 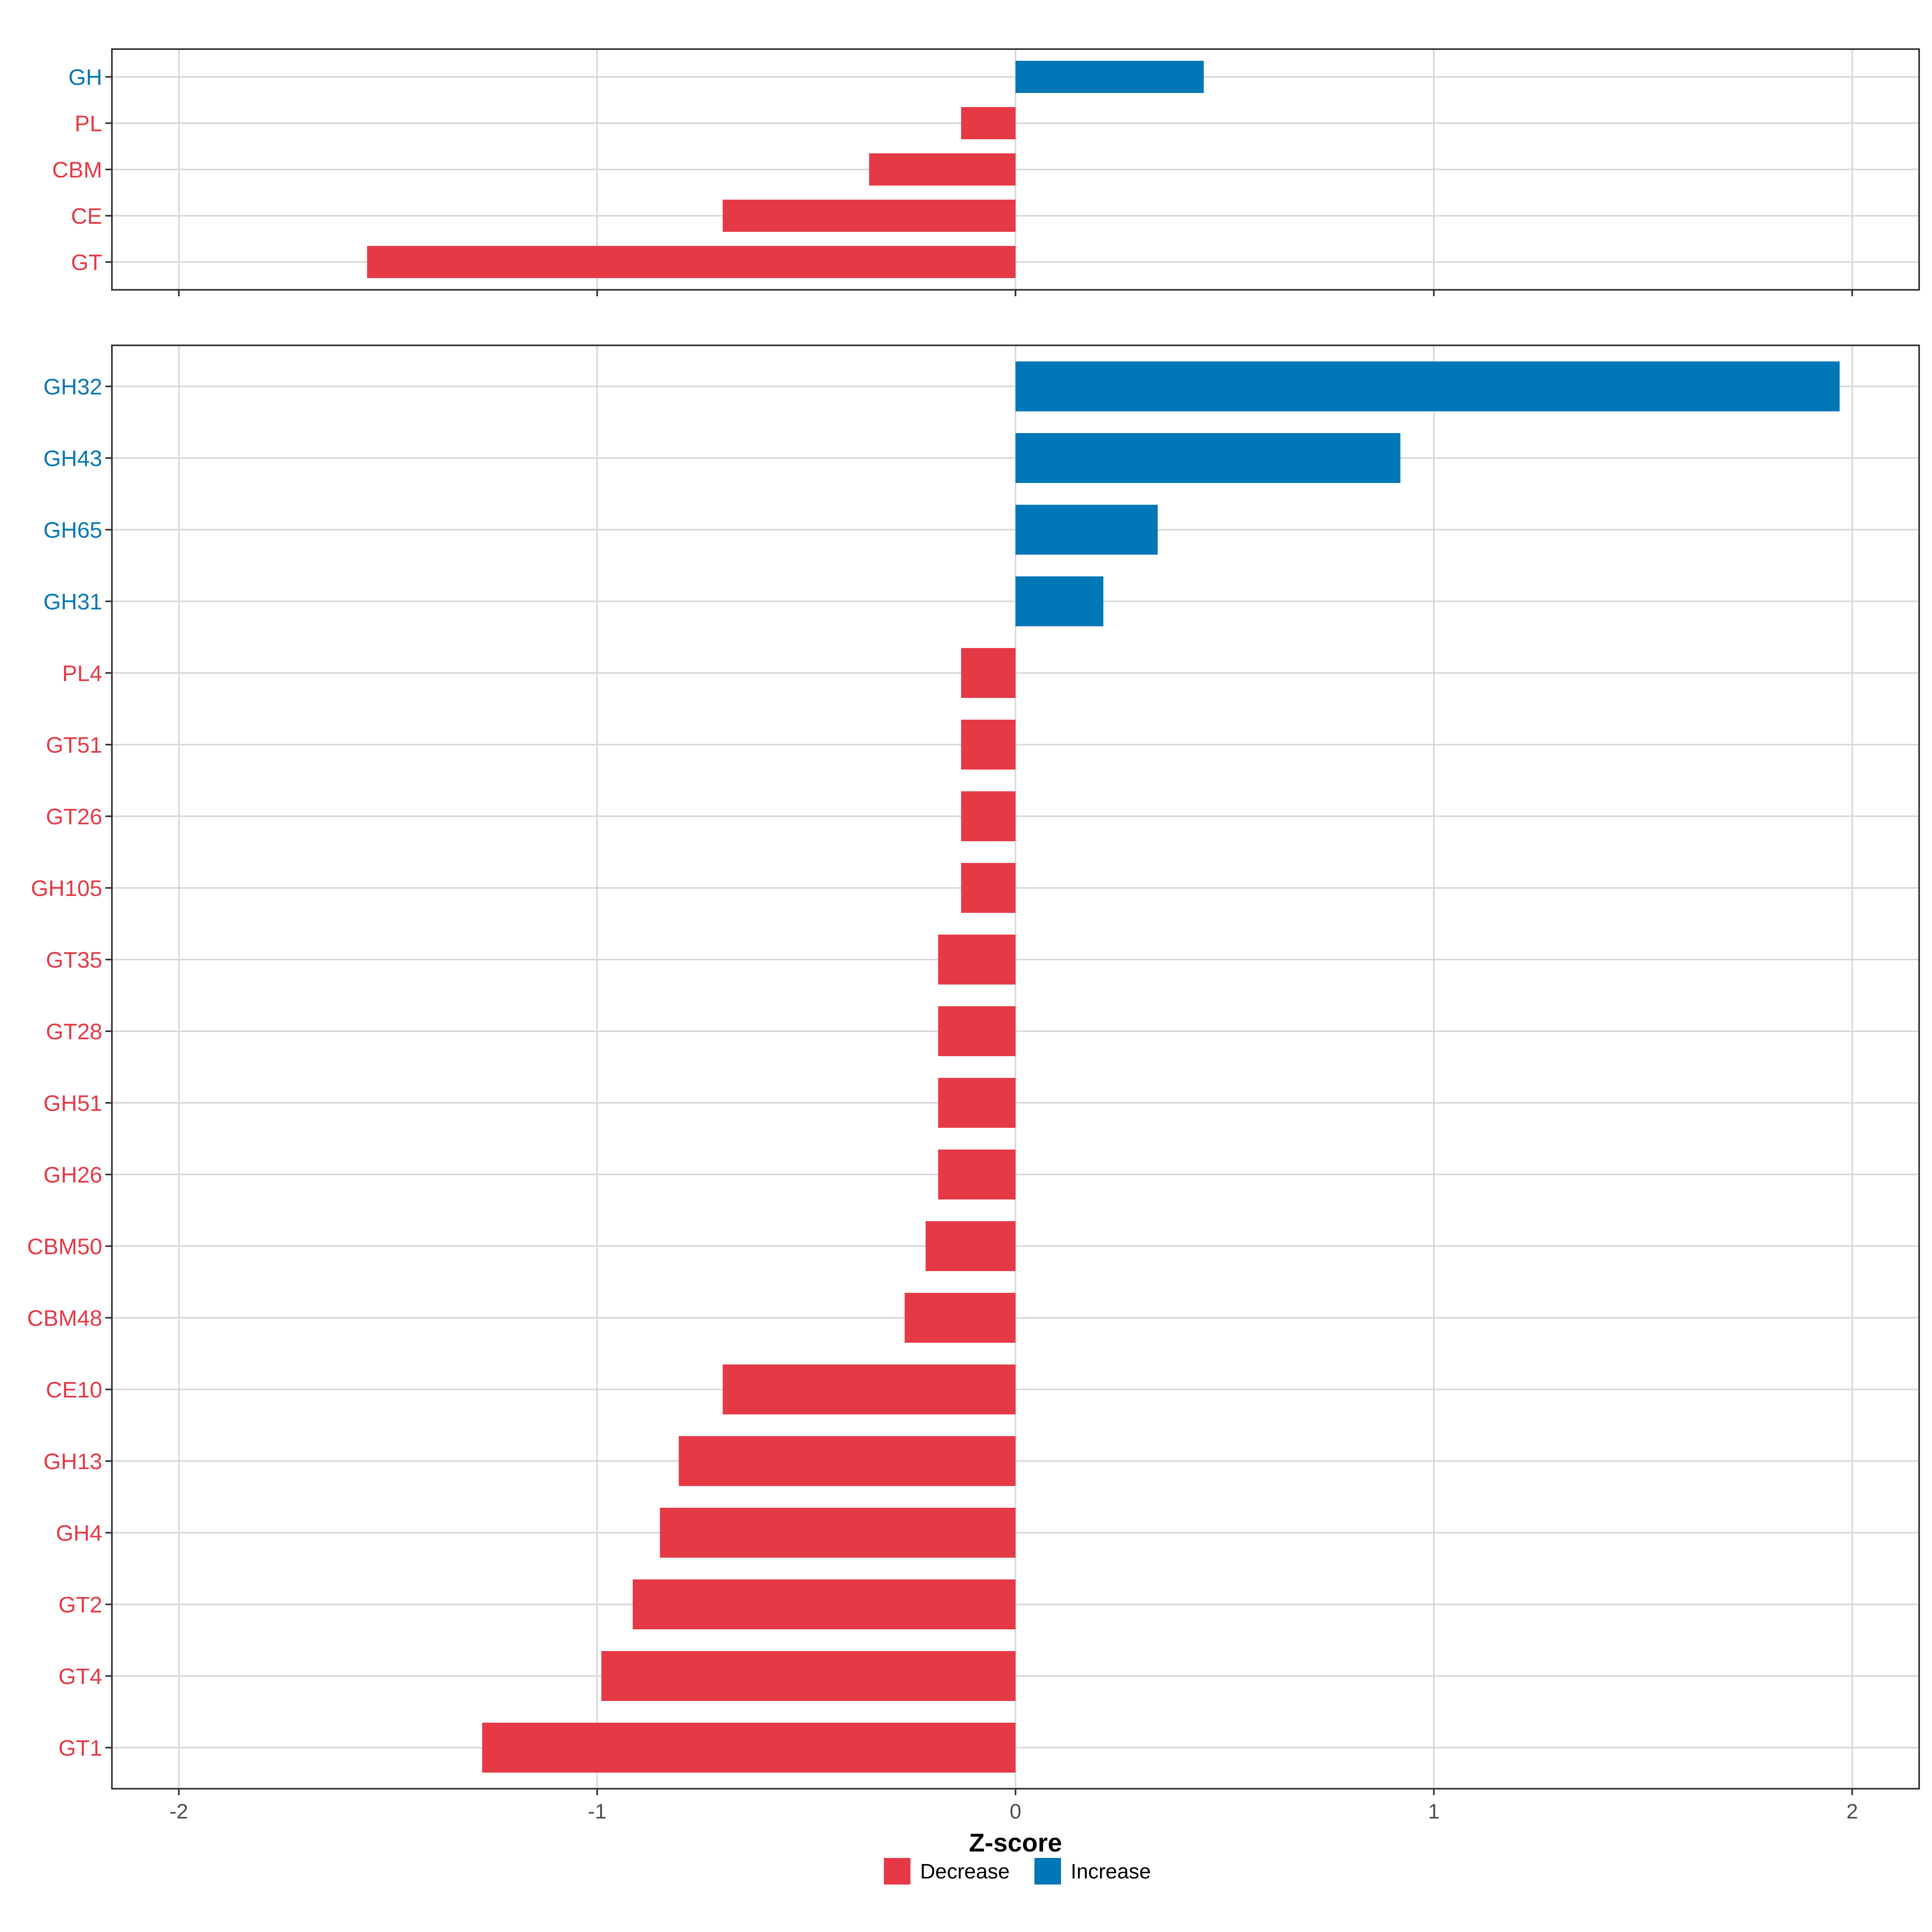 What do you see at coordinates (74, 1031) in the screenshot?
I see `y-tick-label: GT28` at bounding box center [74, 1031].